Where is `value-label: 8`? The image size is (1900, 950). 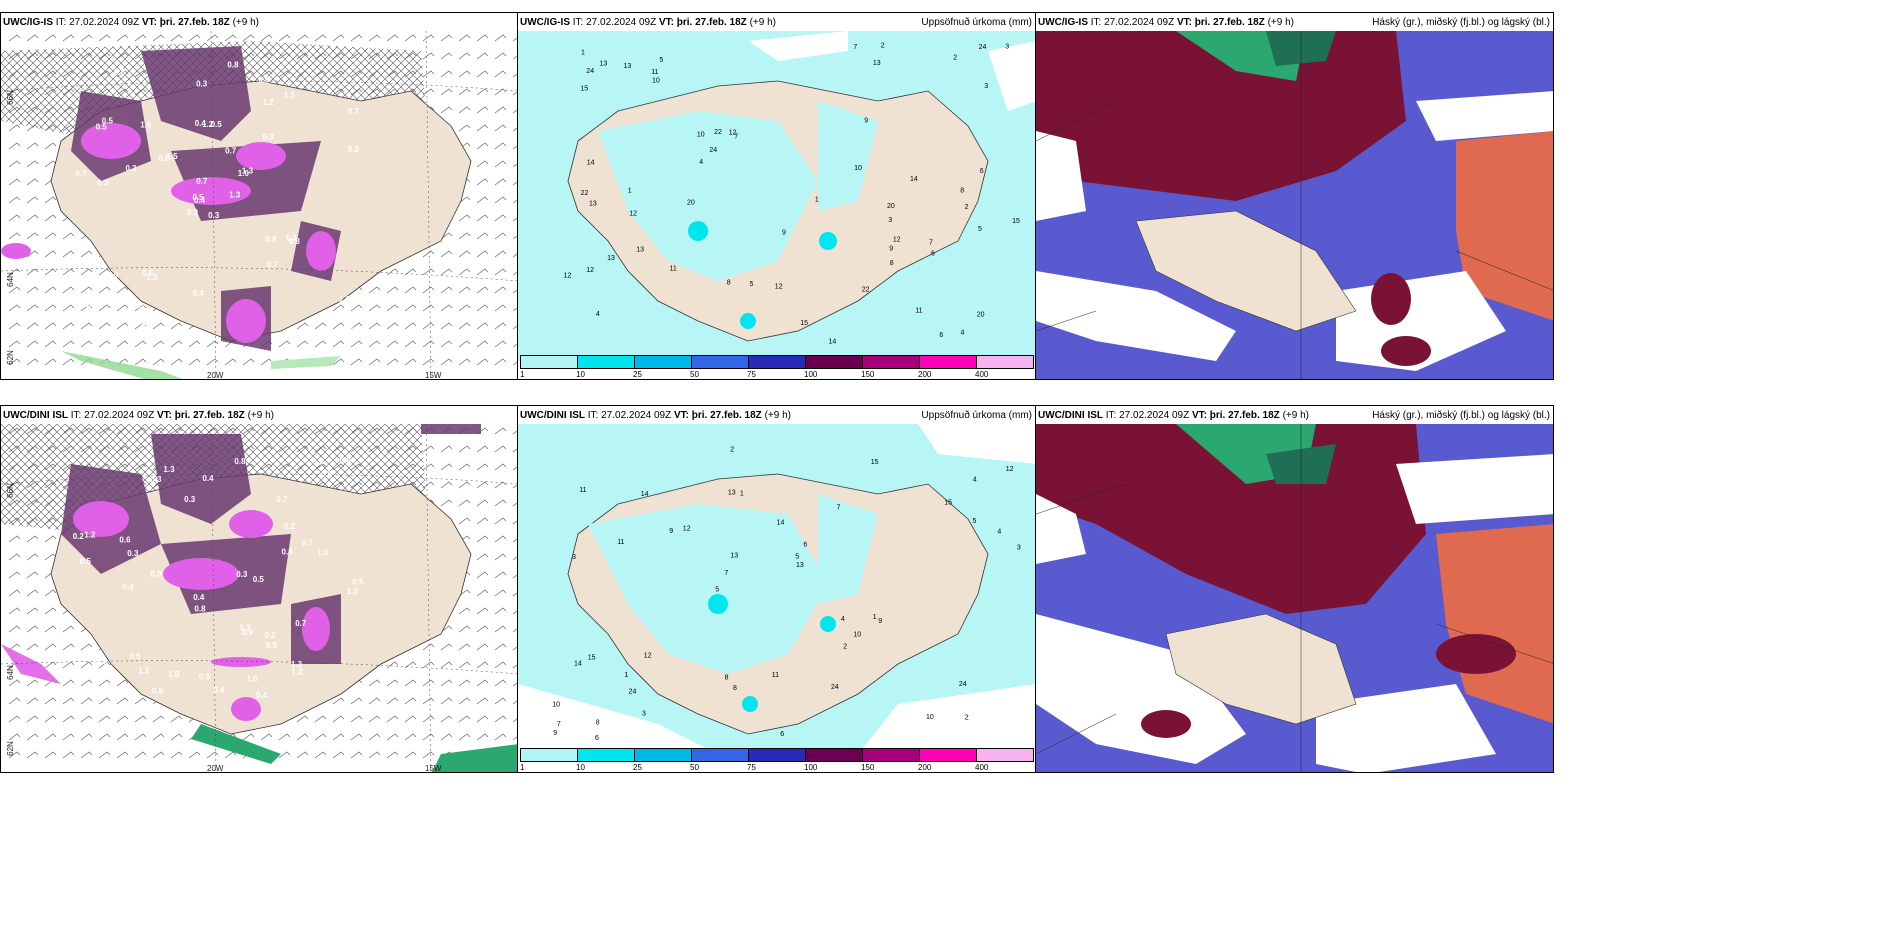
value-label: 8 is located at coordinates (962, 191).